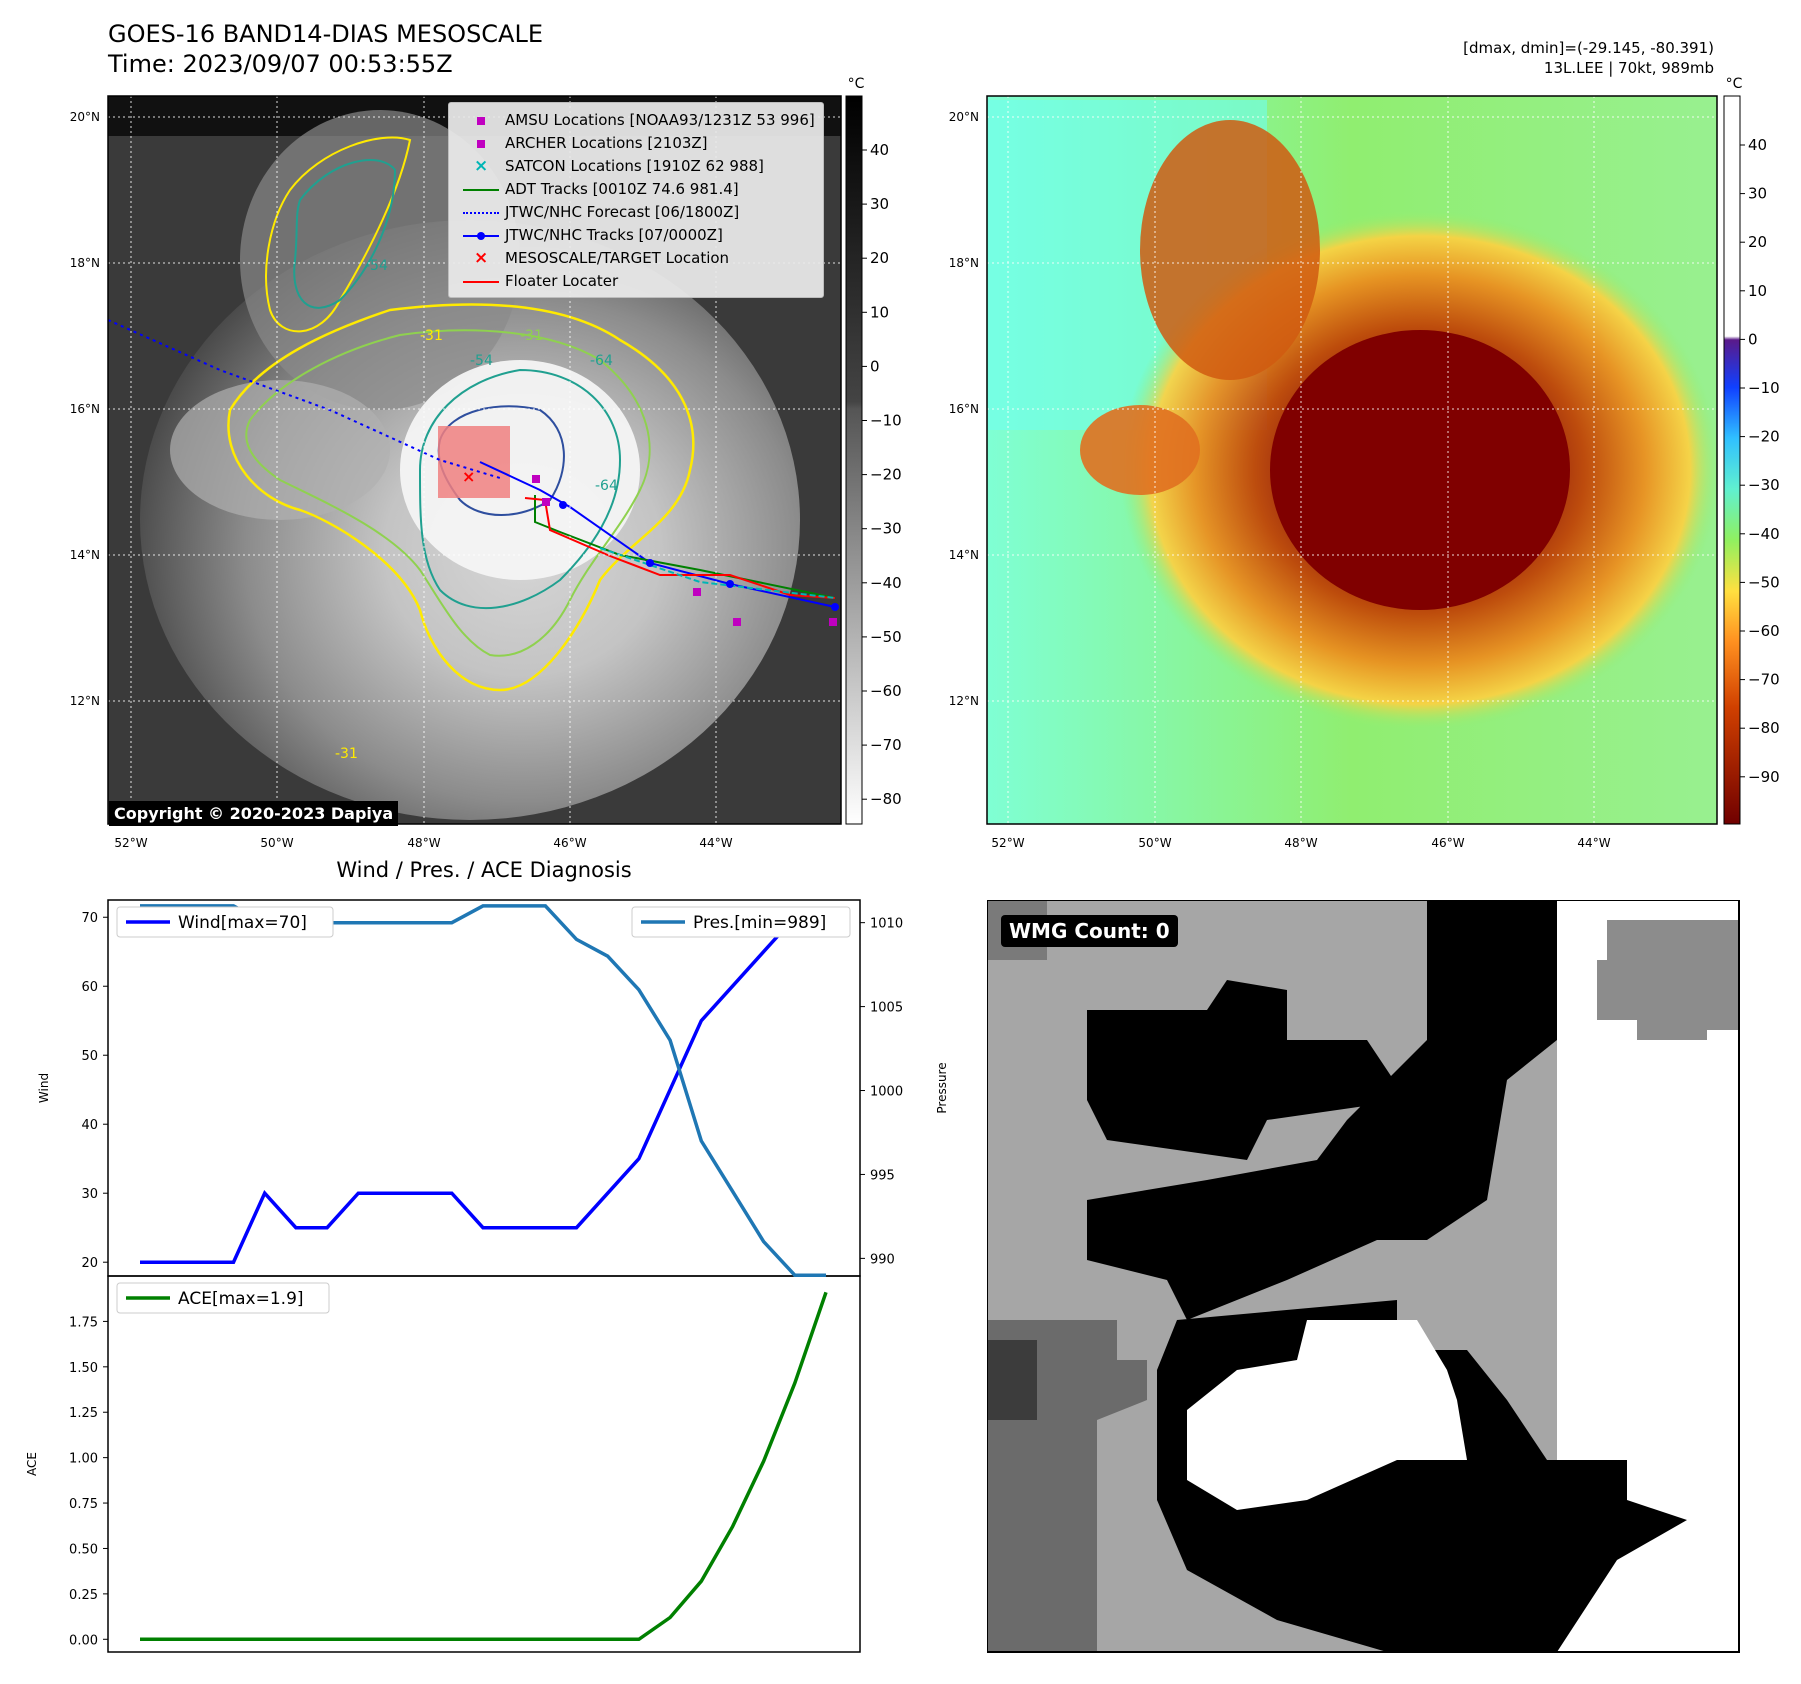 This screenshot has height=1684, width=1801. Describe the element at coordinates (622, 189) in the screenshot. I see `legend-label: ADT Tracks [0010Z 74.6 981.4]` at that location.